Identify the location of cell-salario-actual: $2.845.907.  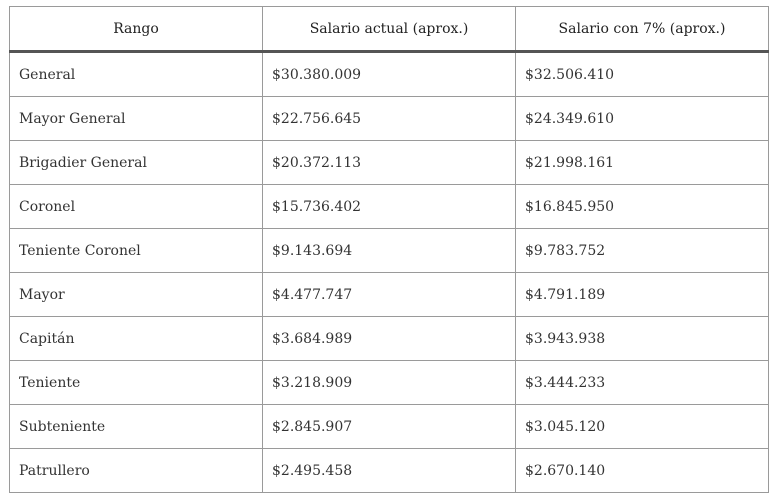
(389, 426).